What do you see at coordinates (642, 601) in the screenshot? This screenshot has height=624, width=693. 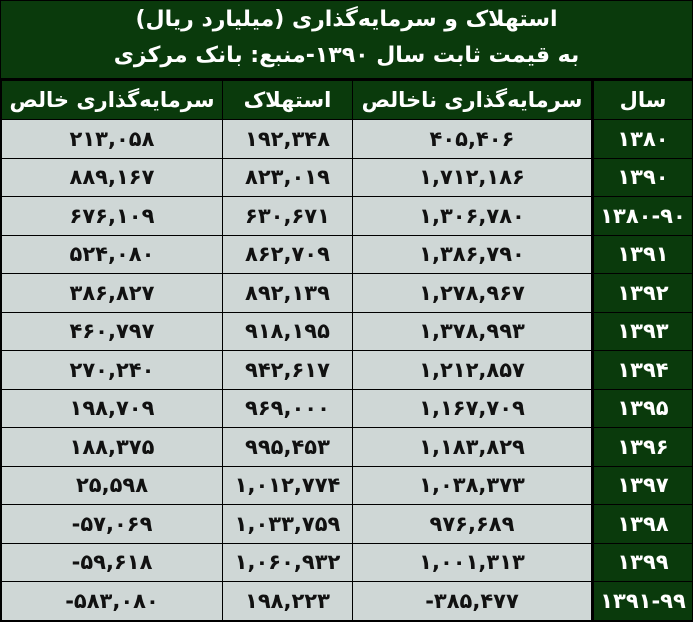 I see `year-cell: ۱۳۹۱-۹۹` at bounding box center [642, 601].